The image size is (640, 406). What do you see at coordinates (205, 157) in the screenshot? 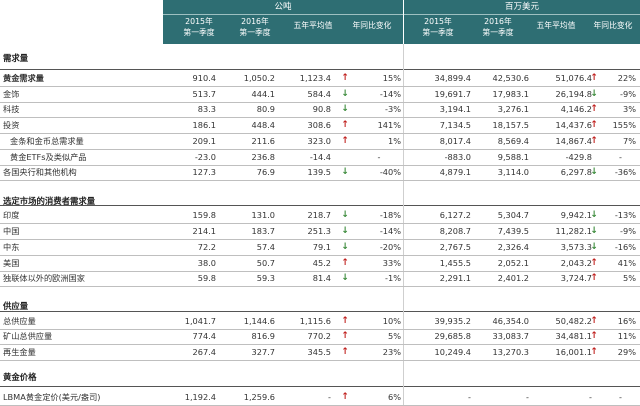
I see `cell-value: -23.0` at bounding box center [205, 157].